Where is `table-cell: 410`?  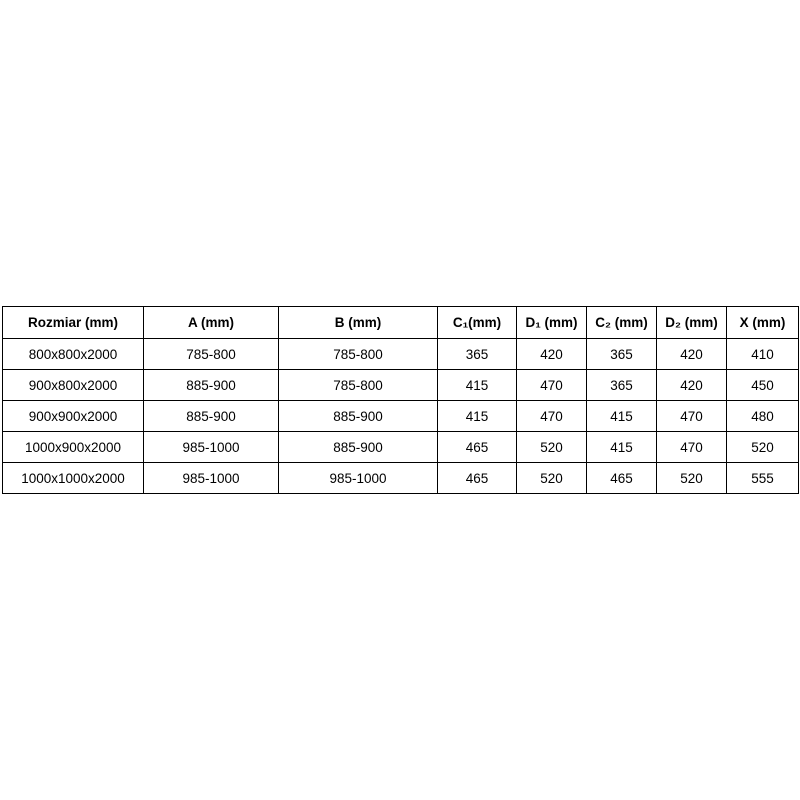
table-cell: 410 is located at coordinates (762, 354).